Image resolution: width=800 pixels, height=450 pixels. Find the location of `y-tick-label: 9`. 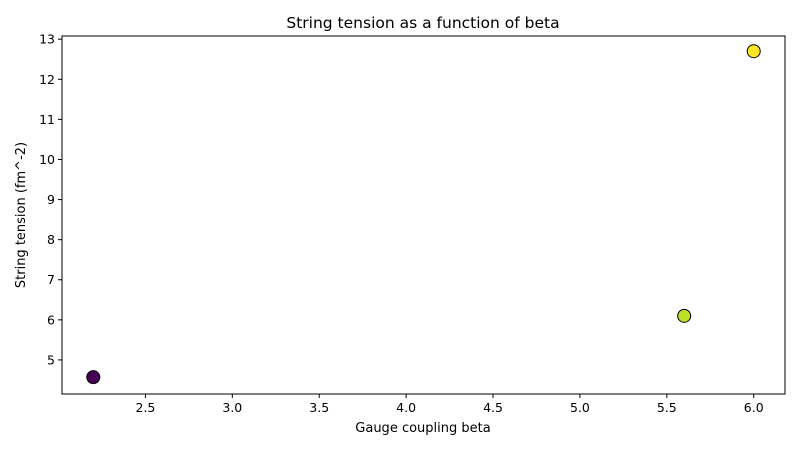

y-tick-label: 9 is located at coordinates (51, 199).